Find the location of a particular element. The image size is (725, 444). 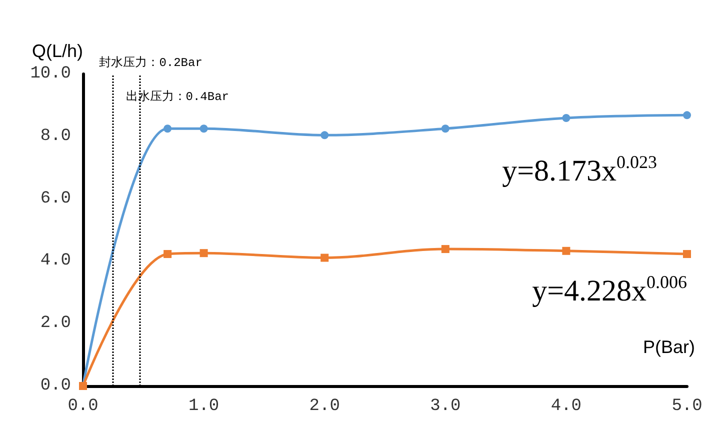

x-tick-label: 5.0 is located at coordinates (687, 406).